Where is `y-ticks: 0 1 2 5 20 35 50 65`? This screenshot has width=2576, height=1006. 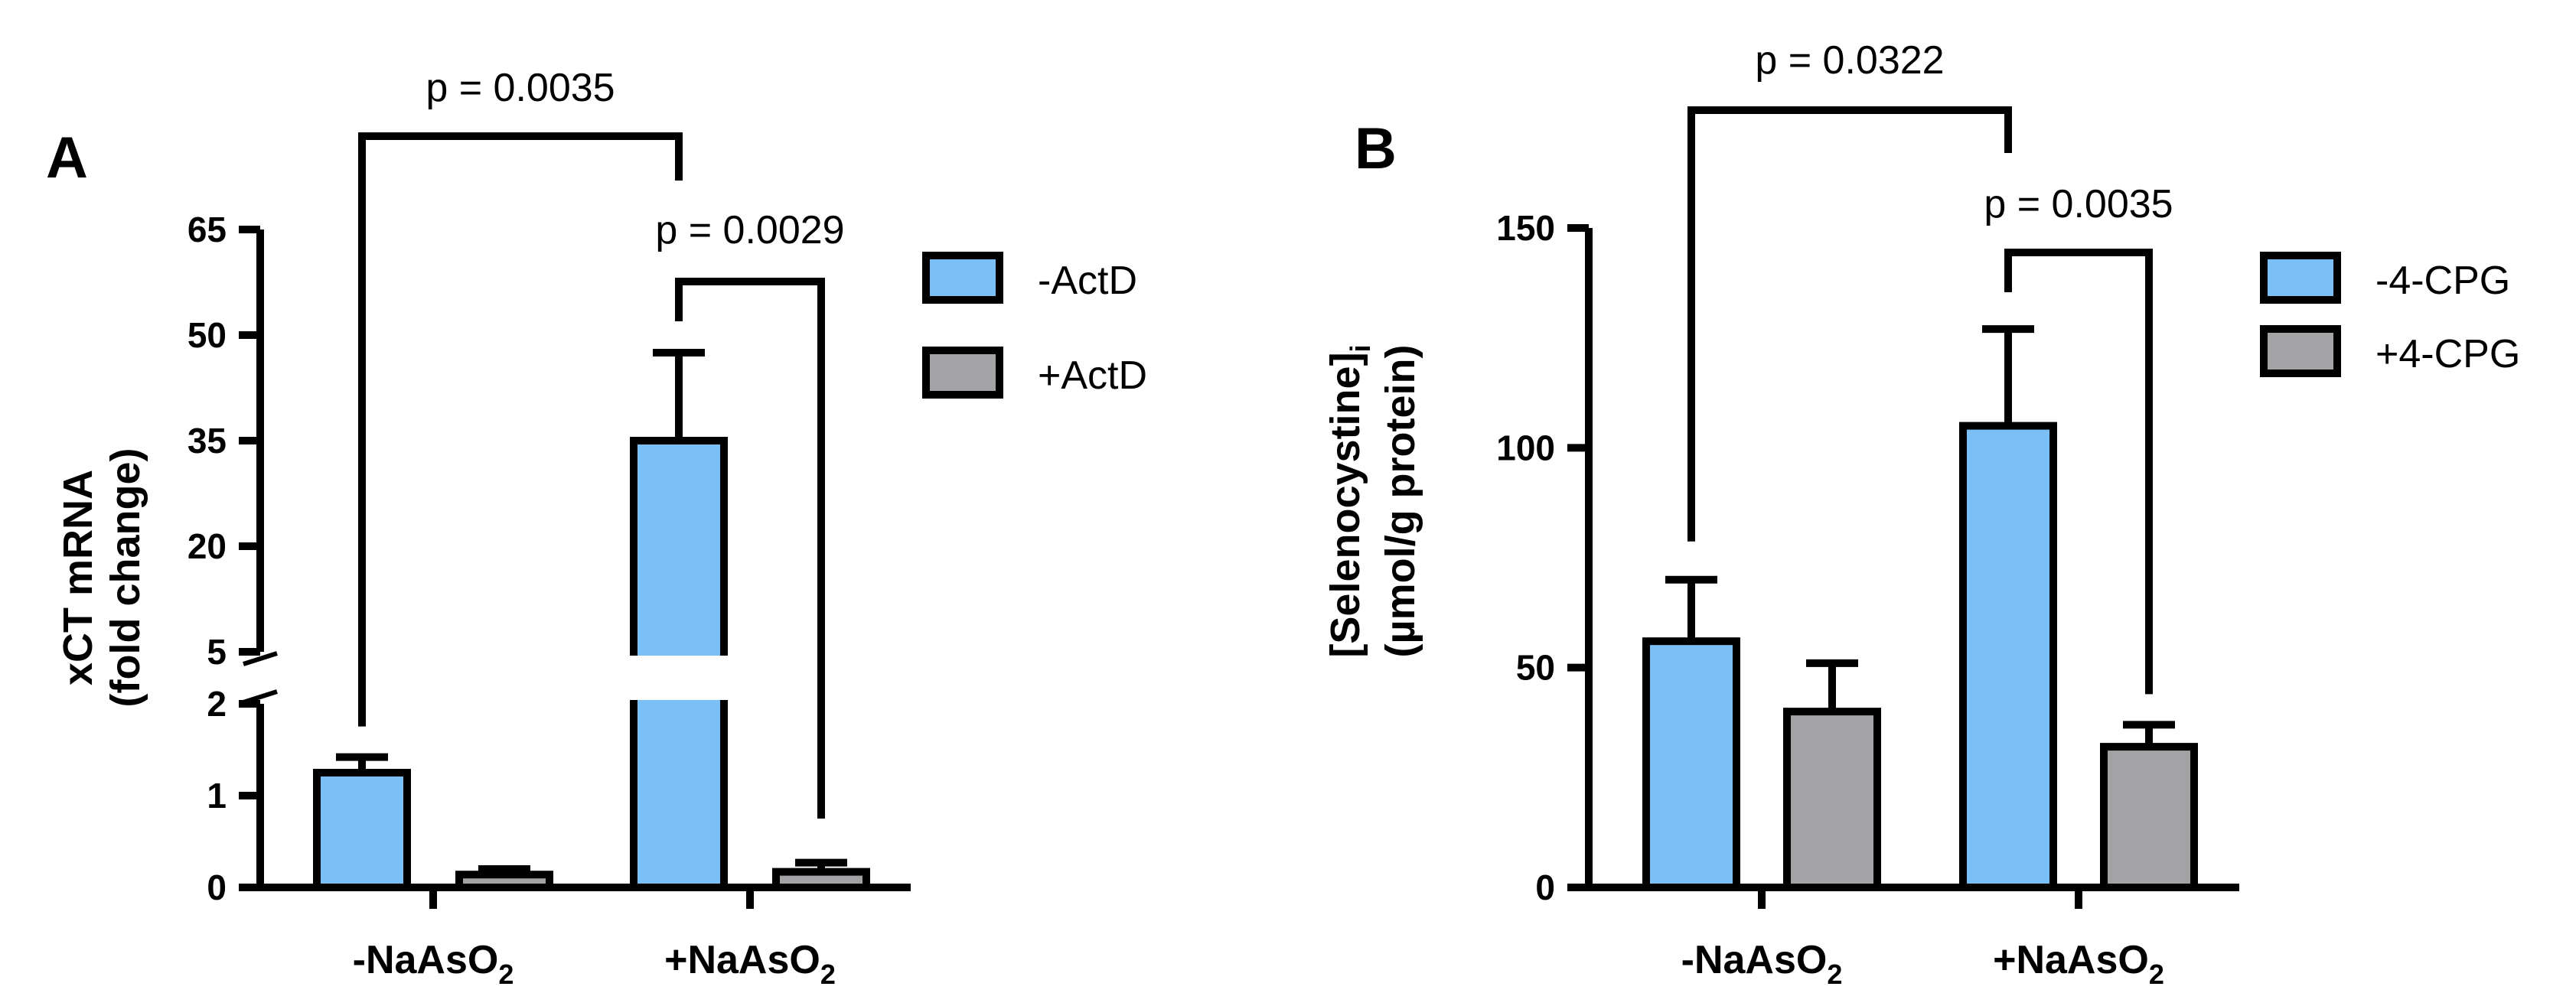 y-ticks: 0 1 2 5 20 35 50 65 is located at coordinates (224, 558).